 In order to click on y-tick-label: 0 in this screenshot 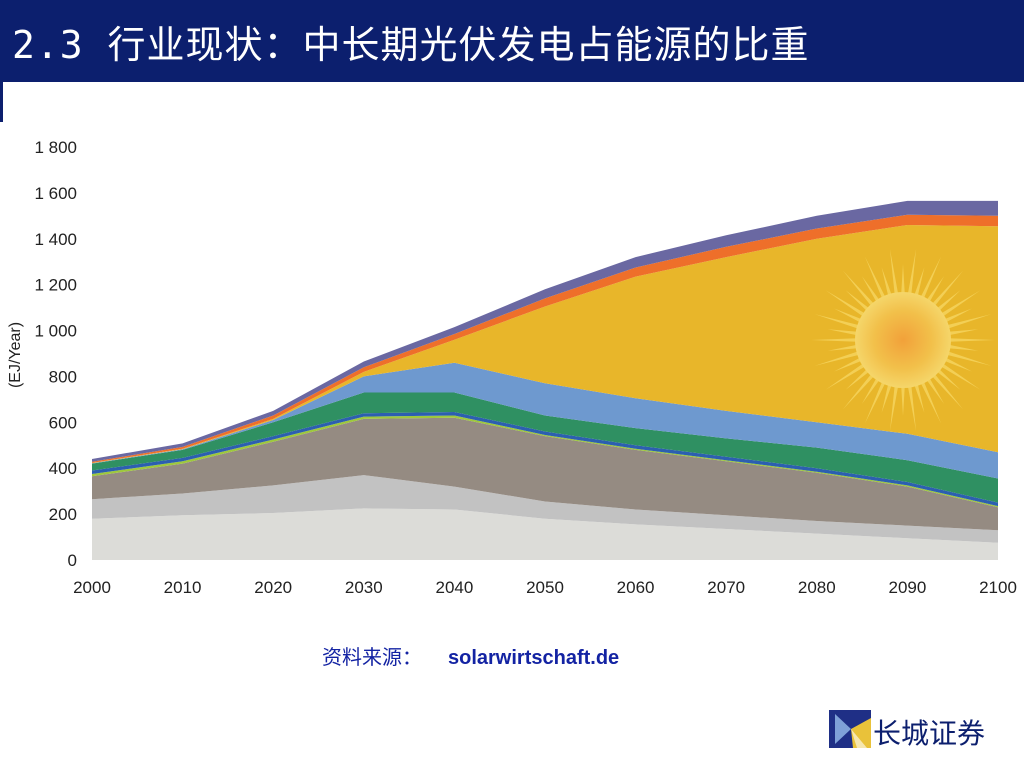, I will do `click(72, 560)`.